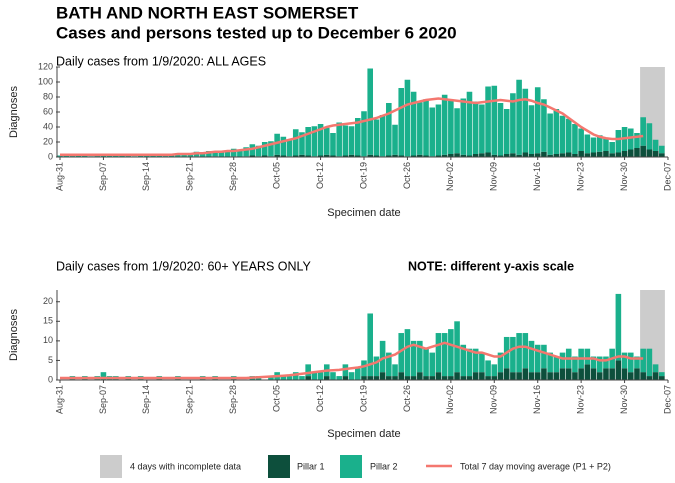 The image size is (675, 483). Describe the element at coordinates (45, 81) in the screenshot. I see `y-tick-label: 100` at that location.